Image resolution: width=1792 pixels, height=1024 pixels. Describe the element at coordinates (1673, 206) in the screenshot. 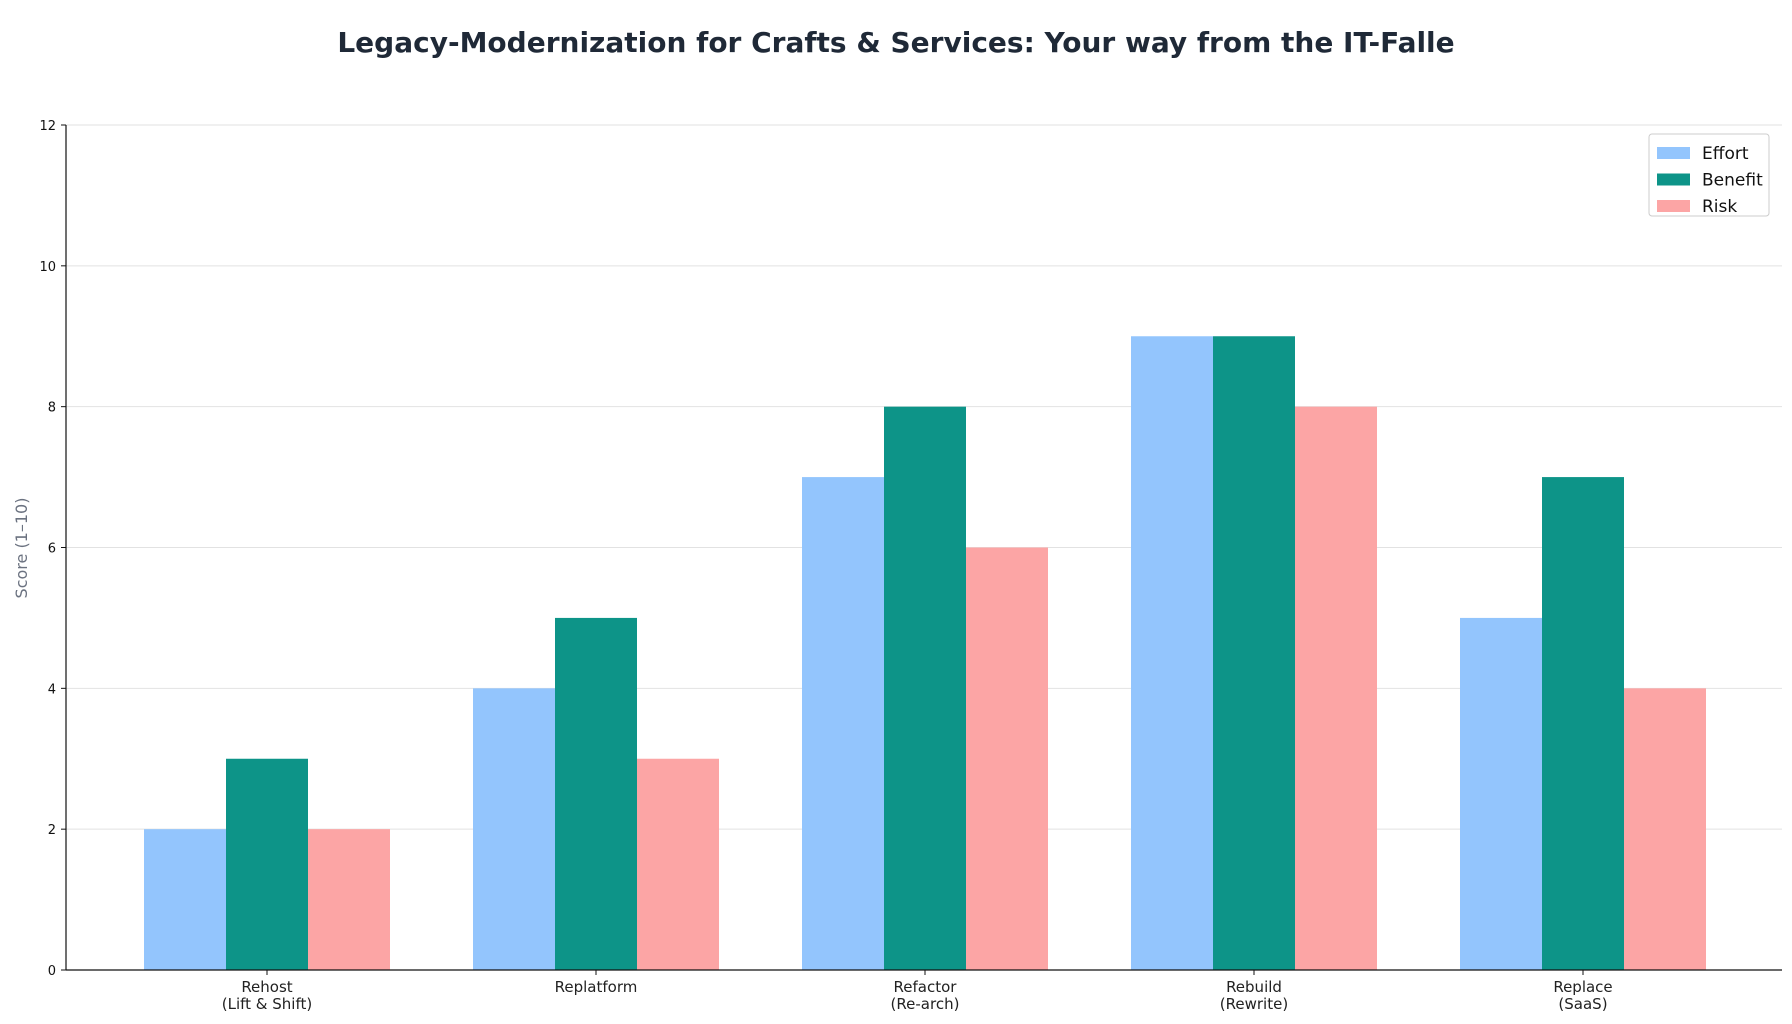

I see `legend-swatch-risk` at that location.